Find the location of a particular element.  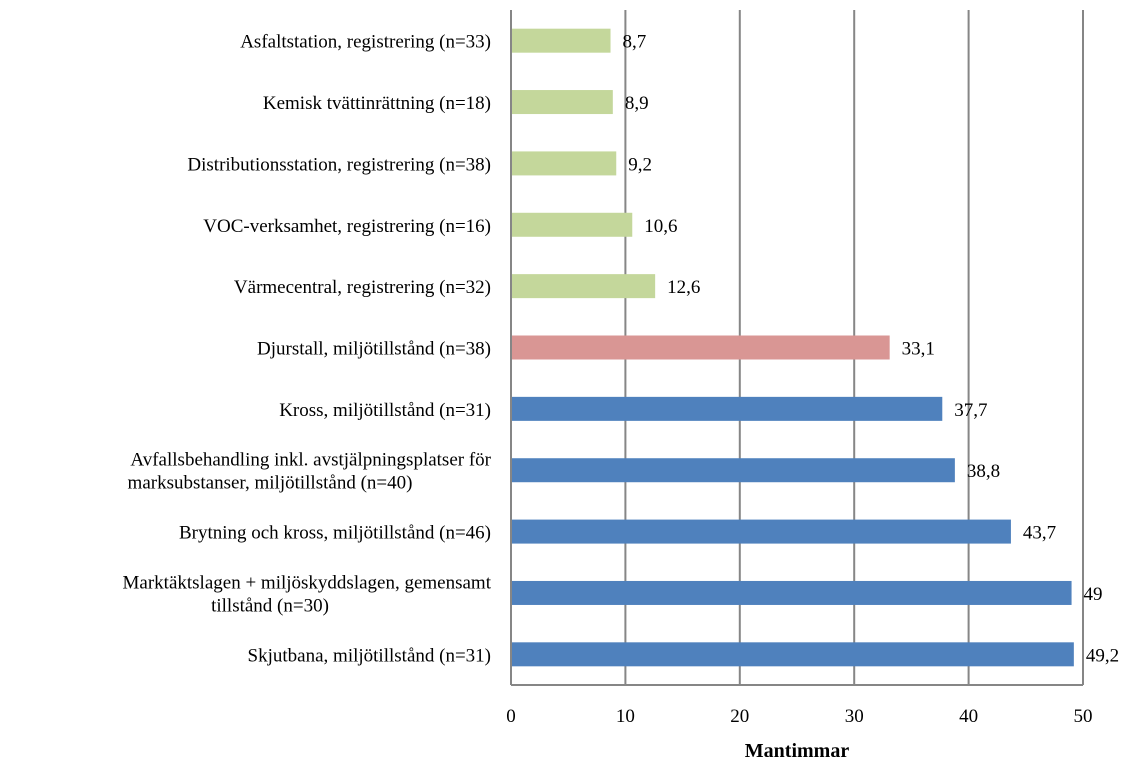

data-label: 49 is located at coordinates (1093, 594).